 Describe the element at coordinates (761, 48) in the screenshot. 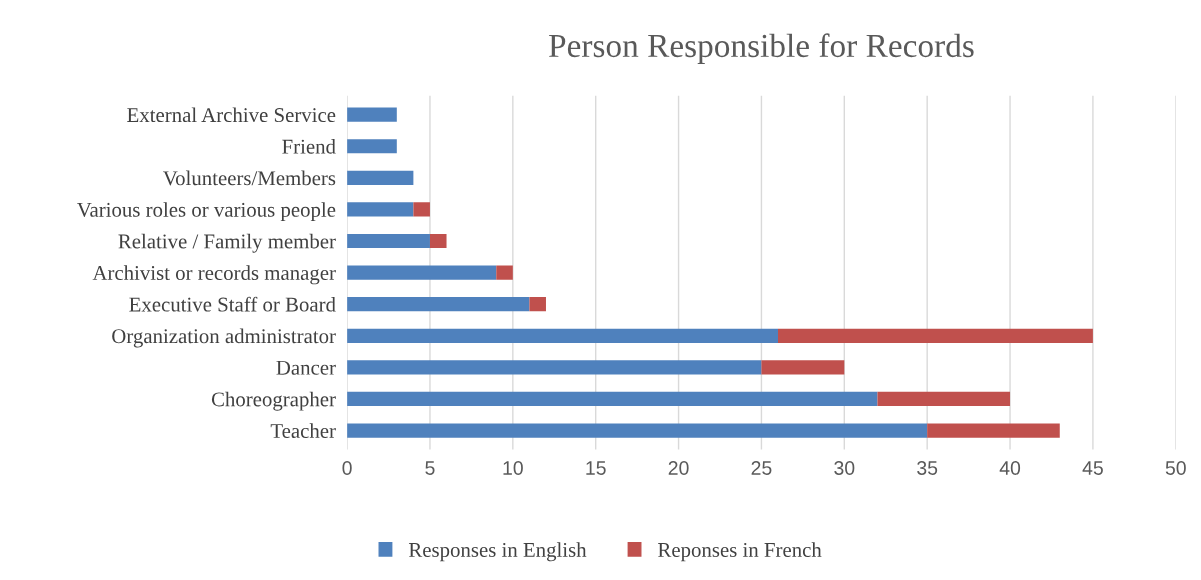

I see `chart-title: Person Responsible for Records` at that location.